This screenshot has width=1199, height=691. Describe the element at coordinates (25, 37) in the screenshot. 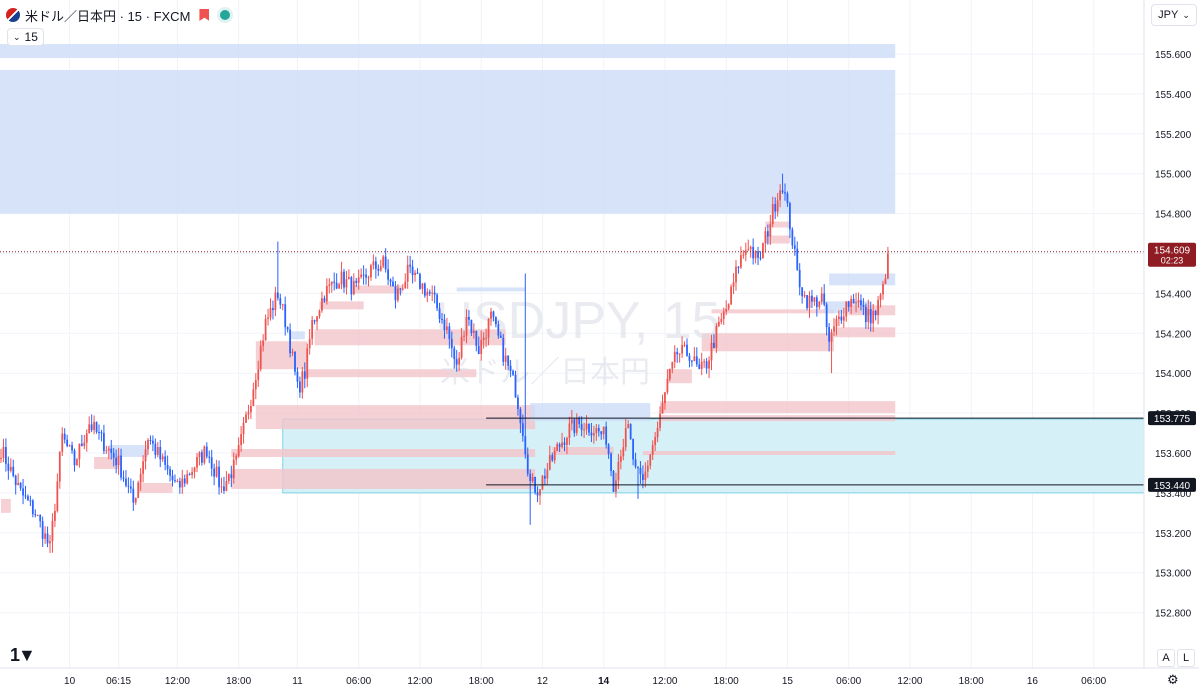

I see `interval-button: ⌄ 15` at that location.